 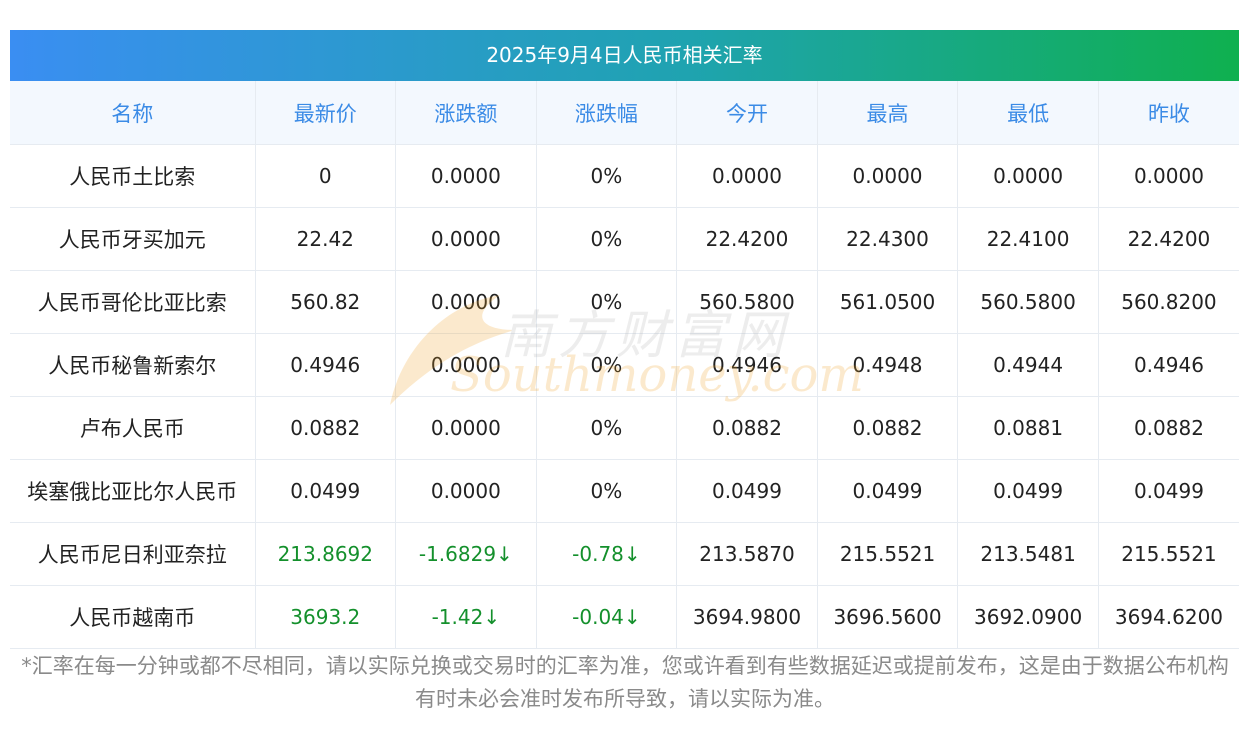 I want to click on table-title: 2025年9月4日人民币相关汇率, so click(x=624, y=55).